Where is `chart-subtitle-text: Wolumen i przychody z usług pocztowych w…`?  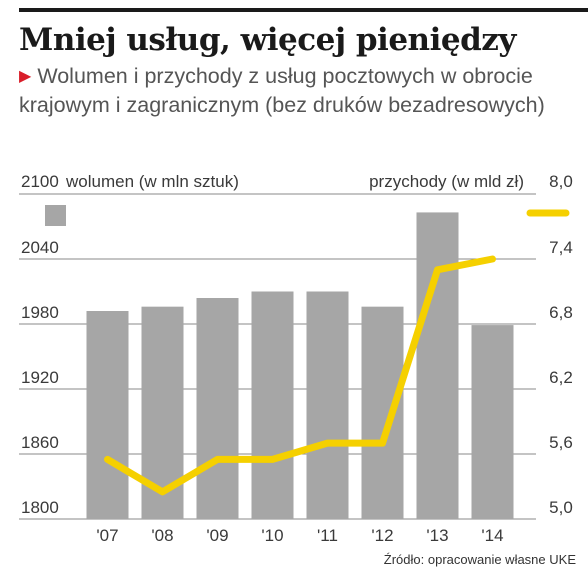 chart-subtitle-text: Wolumen i przychody z usług pocztowych w… is located at coordinates (282, 90).